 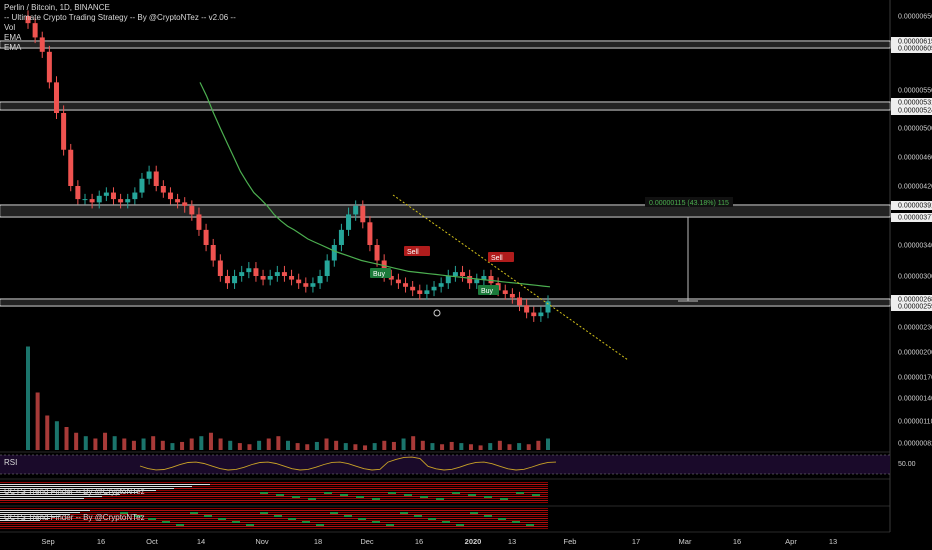 I want to click on indicator-vol: Vol, so click(x=10, y=27).